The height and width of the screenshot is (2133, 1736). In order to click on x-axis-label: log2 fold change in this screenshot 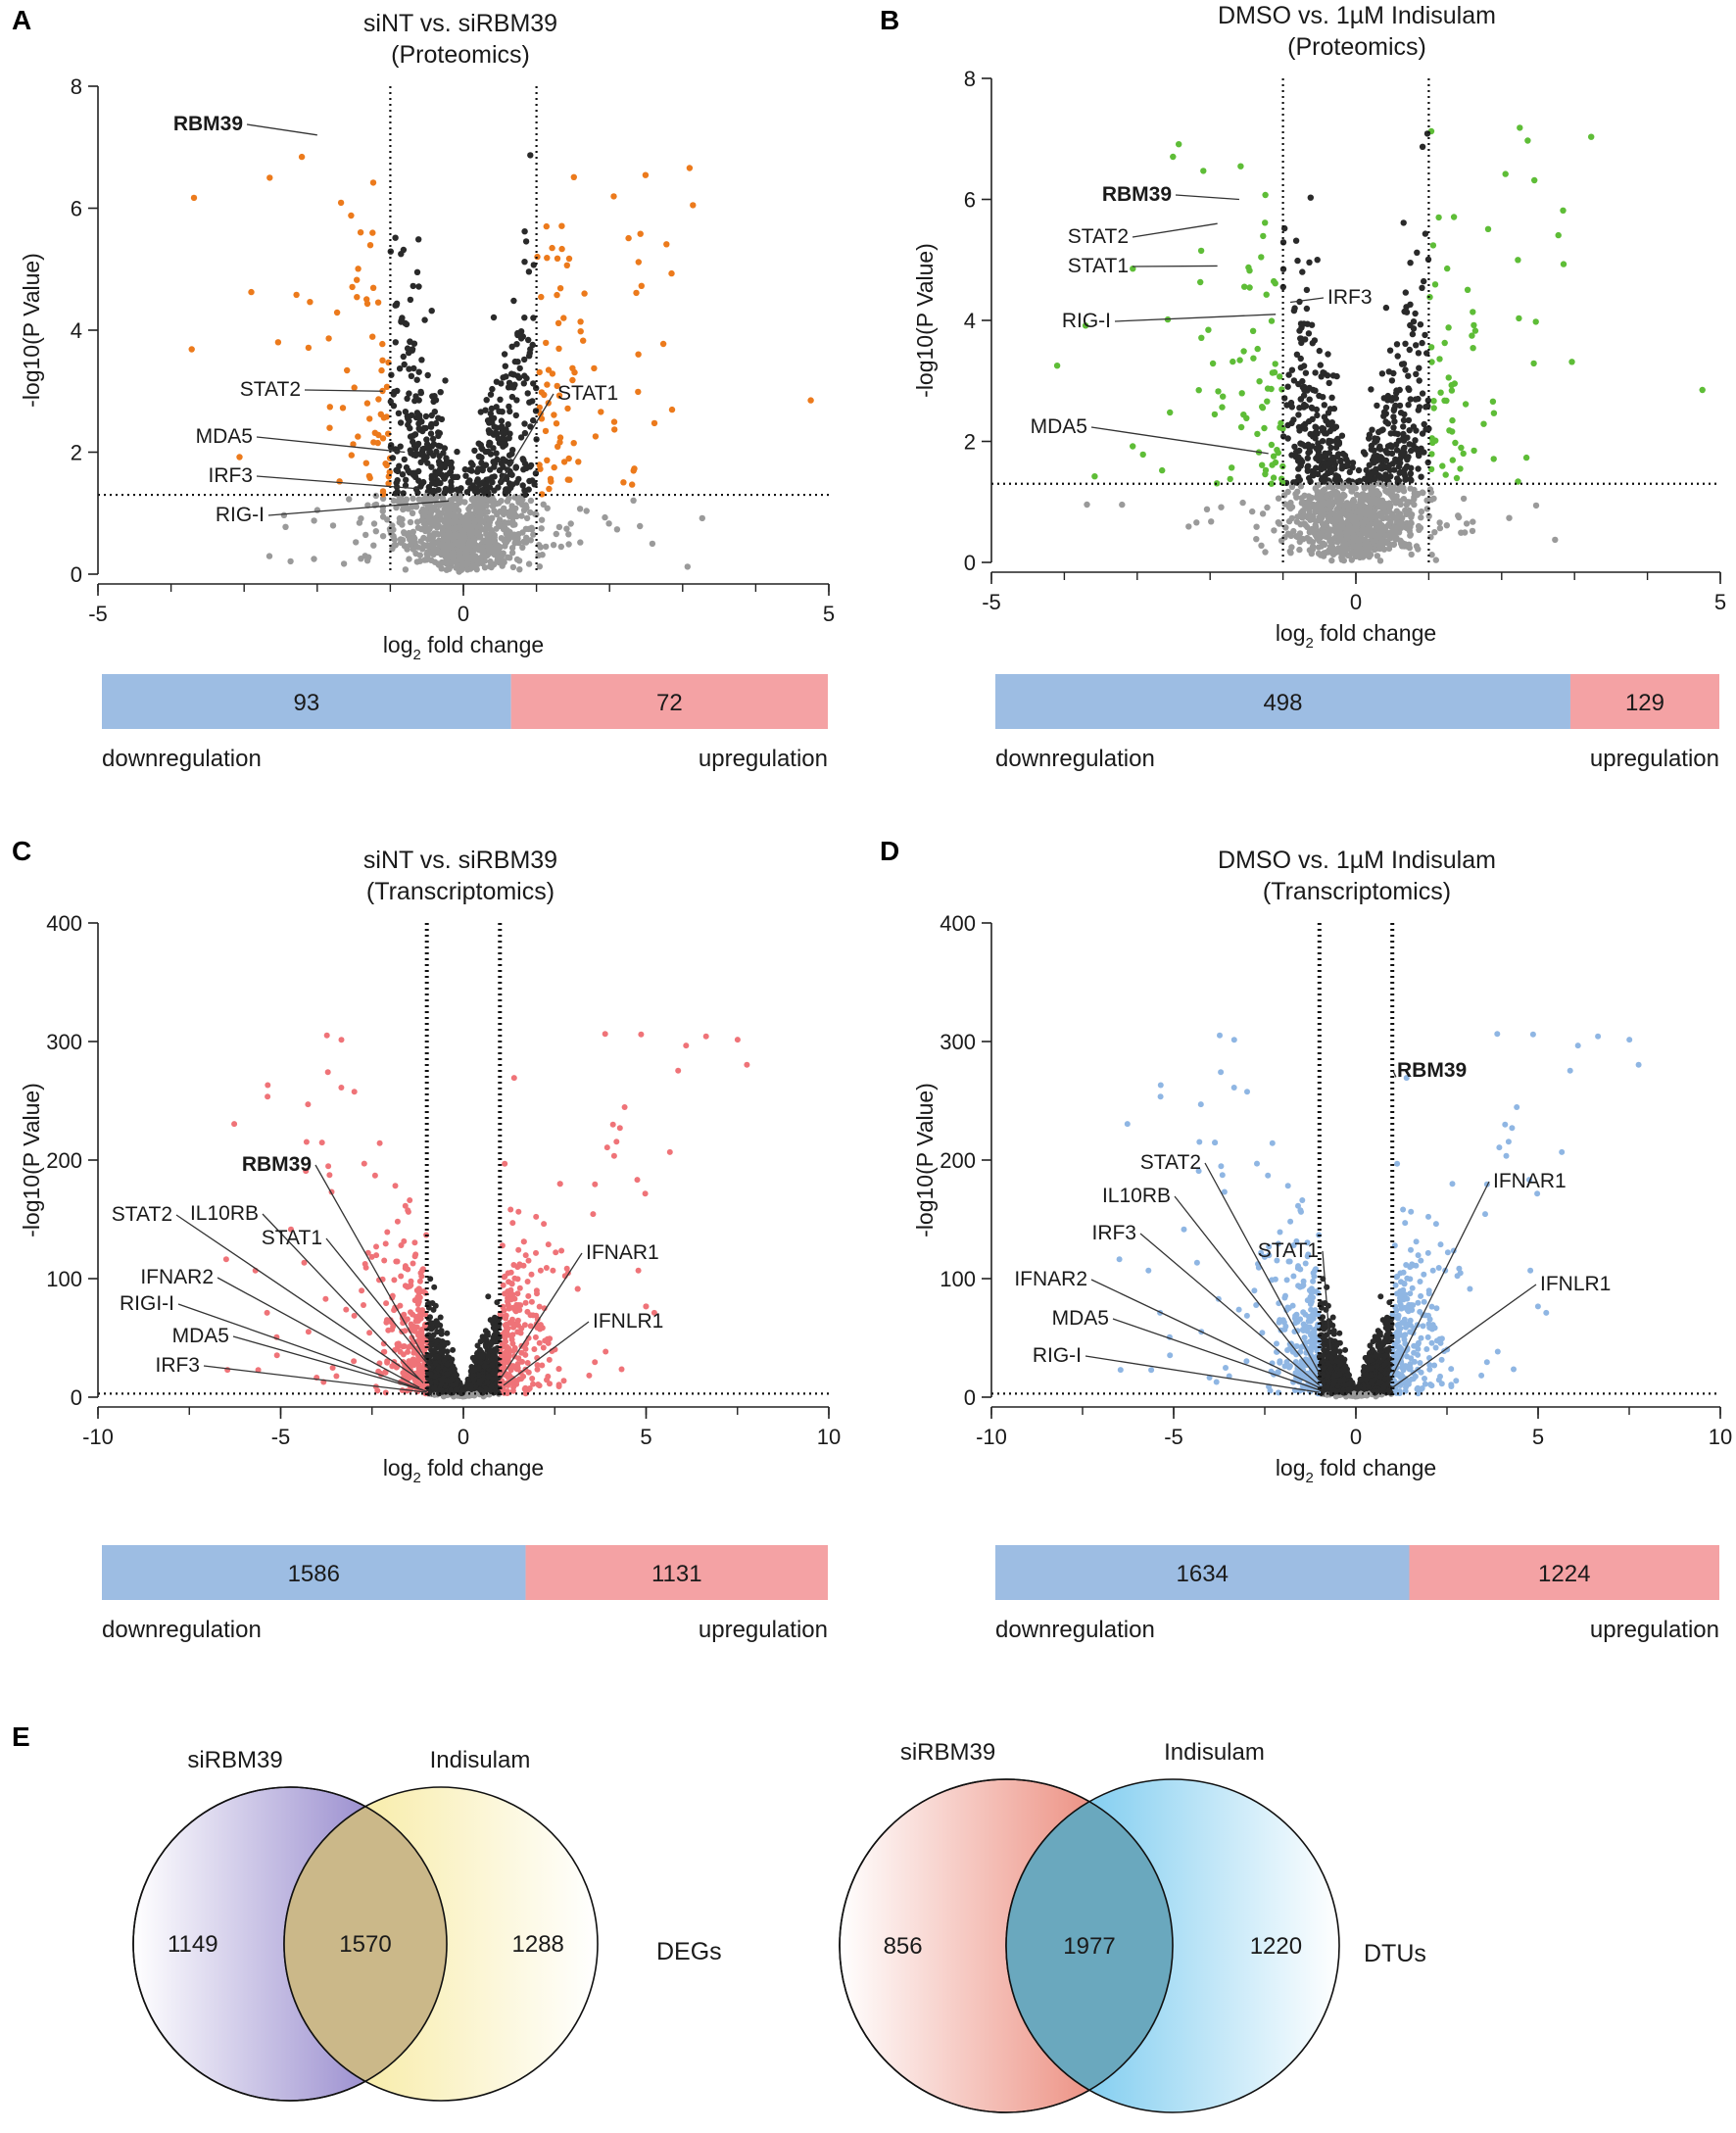, I will do `click(464, 647)`.